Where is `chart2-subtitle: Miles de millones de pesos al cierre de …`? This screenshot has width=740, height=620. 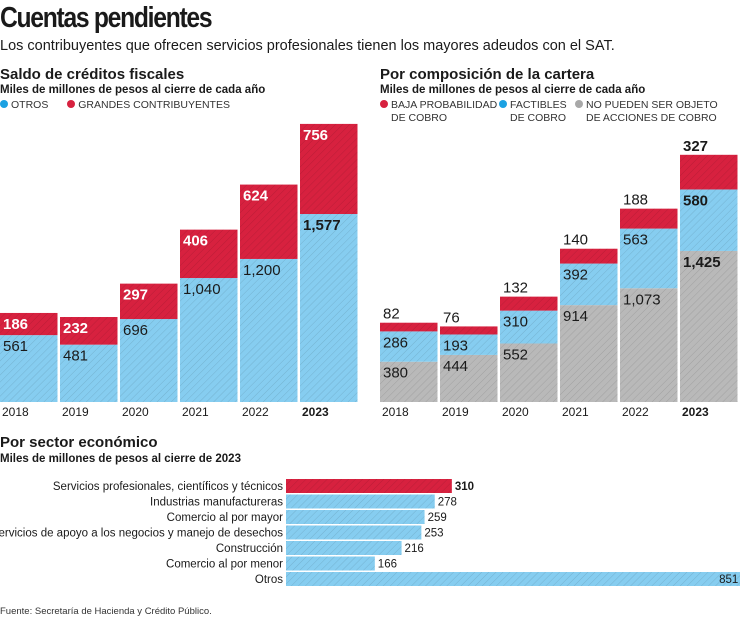
chart2-subtitle: Miles de millones de pesos al cierre de … is located at coordinates (513, 90).